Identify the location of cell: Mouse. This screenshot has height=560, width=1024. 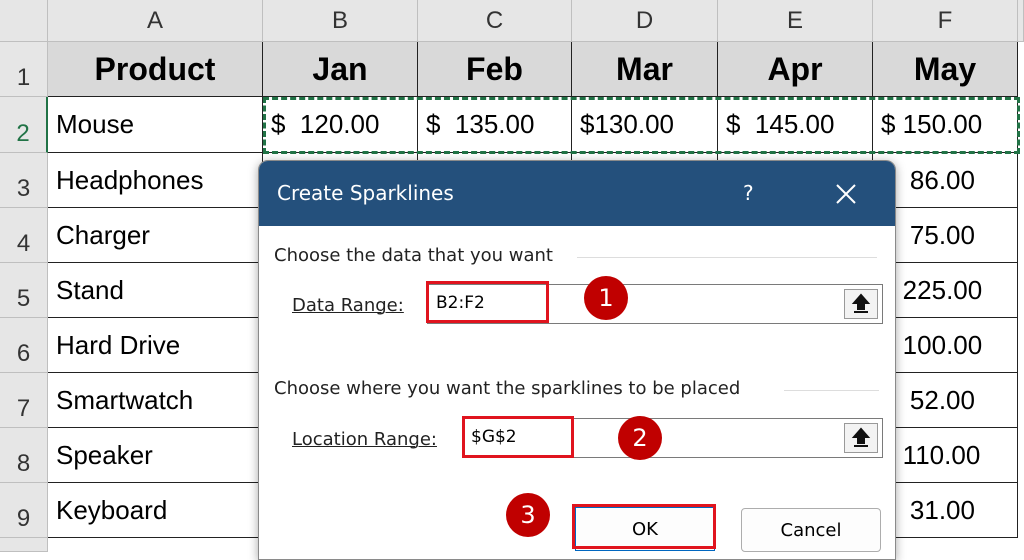
(155, 125).